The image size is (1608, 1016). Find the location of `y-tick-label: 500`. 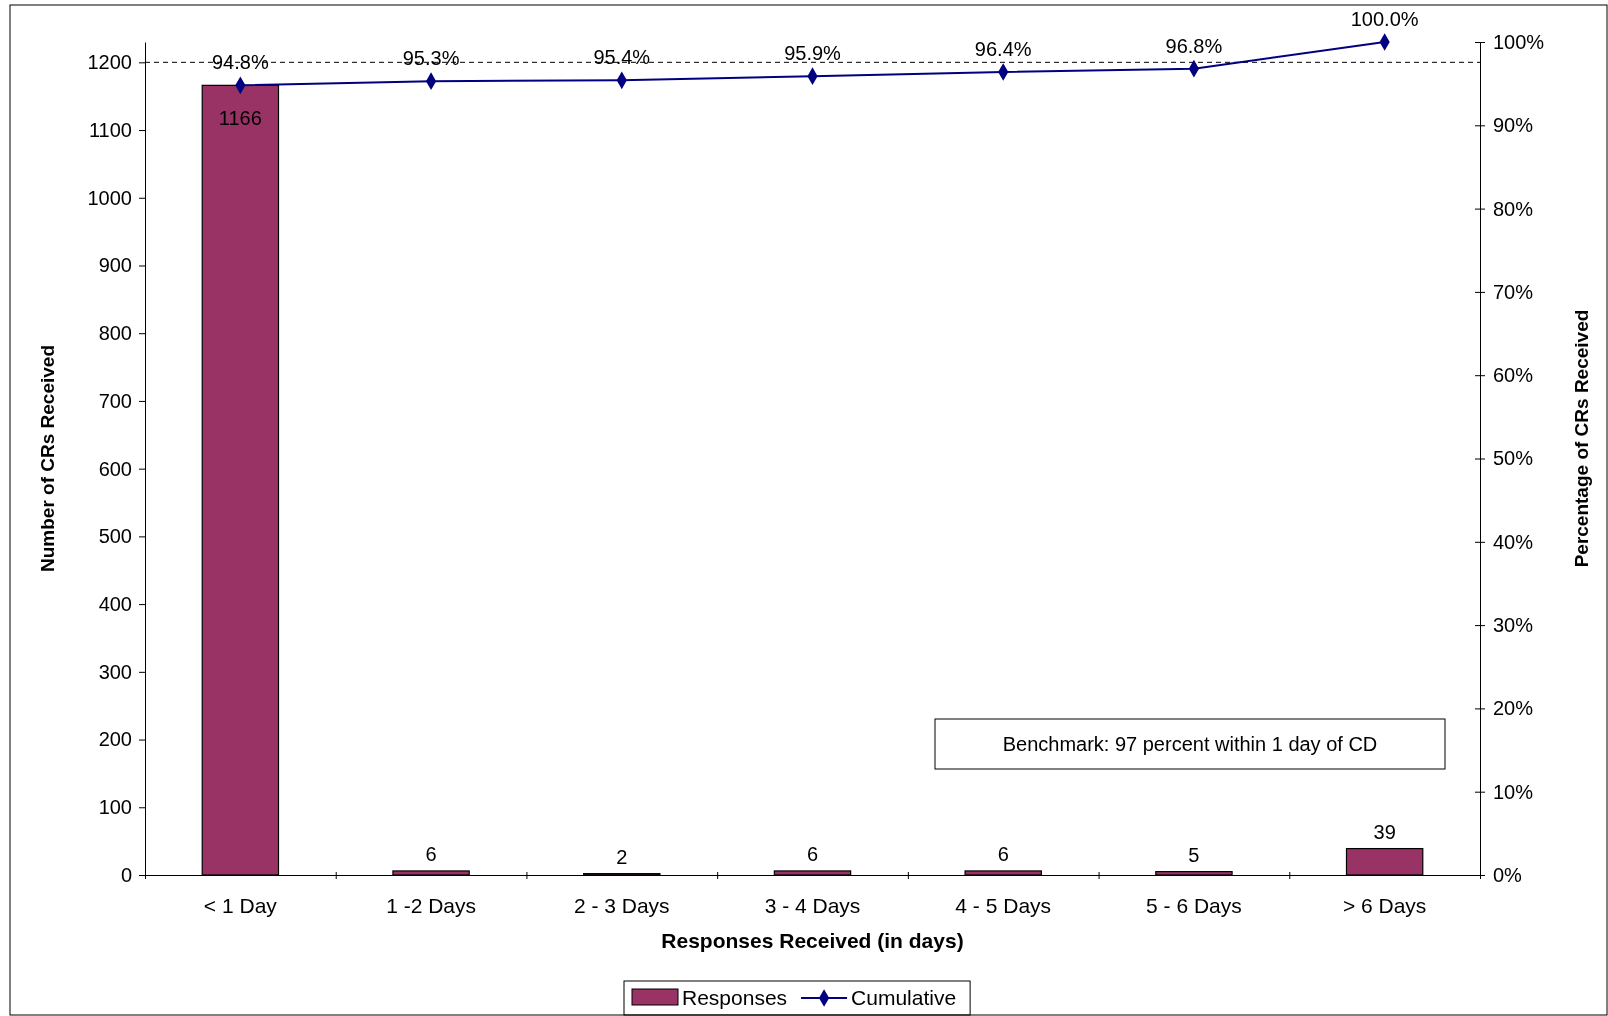

y-tick-label: 500 is located at coordinates (115, 536).